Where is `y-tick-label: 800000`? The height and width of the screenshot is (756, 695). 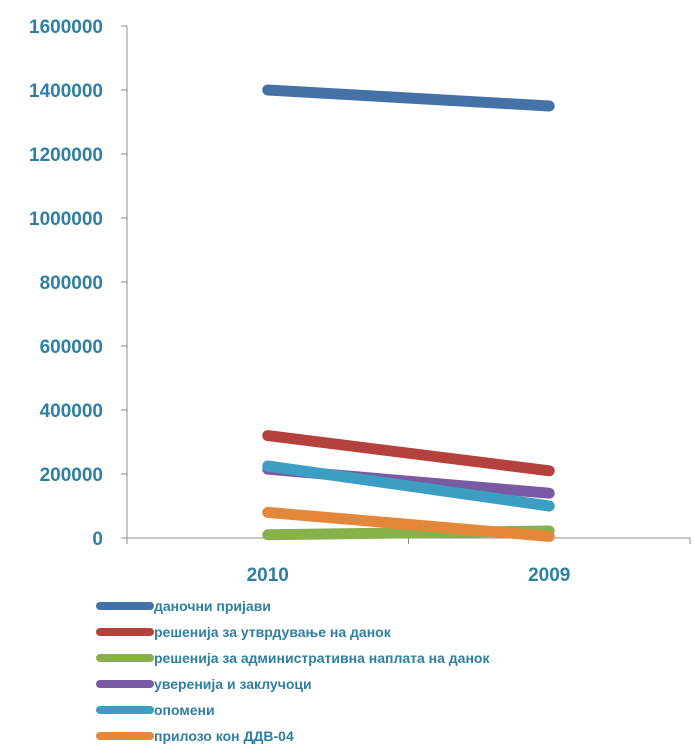
y-tick-label: 800000 is located at coordinates (71, 283).